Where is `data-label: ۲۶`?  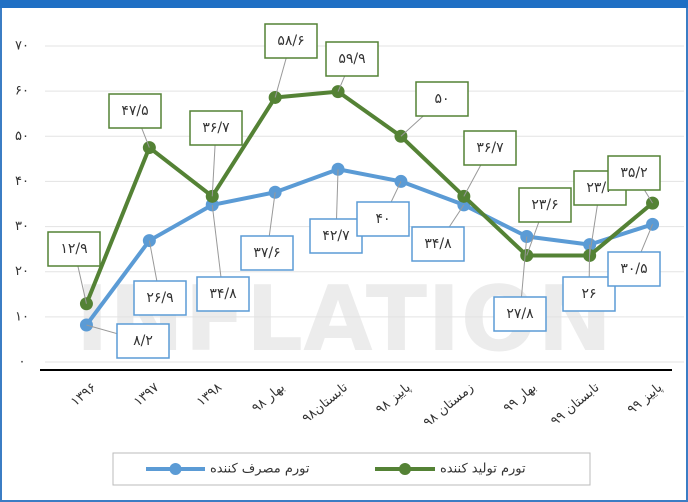 data-label: ۲۶ is located at coordinates (588, 294).